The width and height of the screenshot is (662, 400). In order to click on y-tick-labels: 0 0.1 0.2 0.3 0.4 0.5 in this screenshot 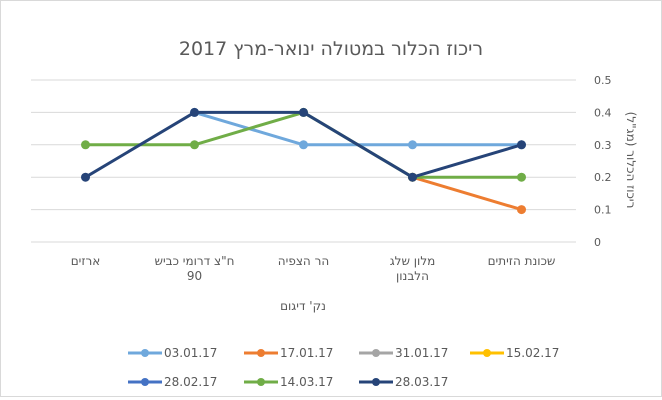, I will do `click(603, 161)`.